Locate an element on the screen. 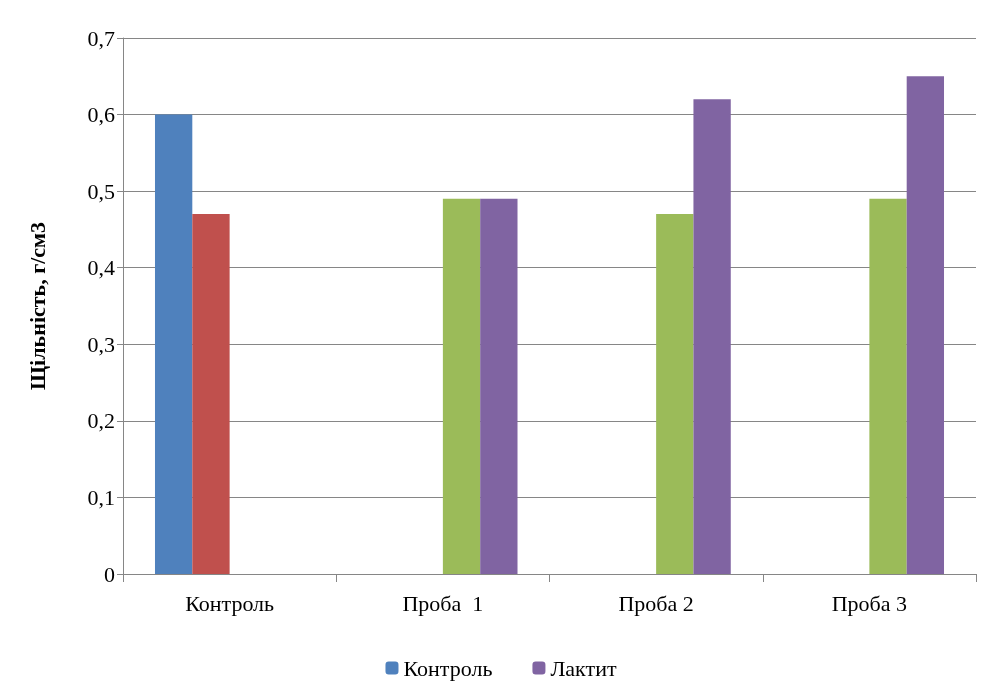 Image resolution: width=1002 pixels, height=692 pixels. legend-label: Лактит is located at coordinates (583, 668).